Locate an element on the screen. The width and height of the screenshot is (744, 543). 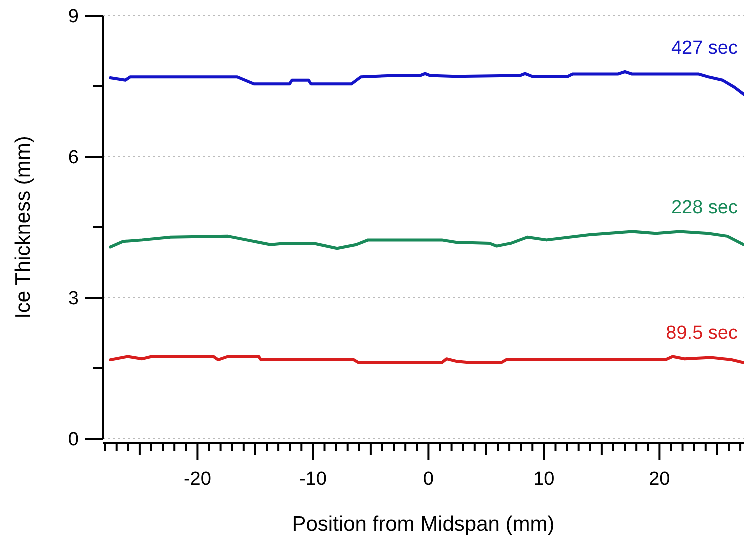
x-tick-label: 0 is located at coordinates (428, 479).